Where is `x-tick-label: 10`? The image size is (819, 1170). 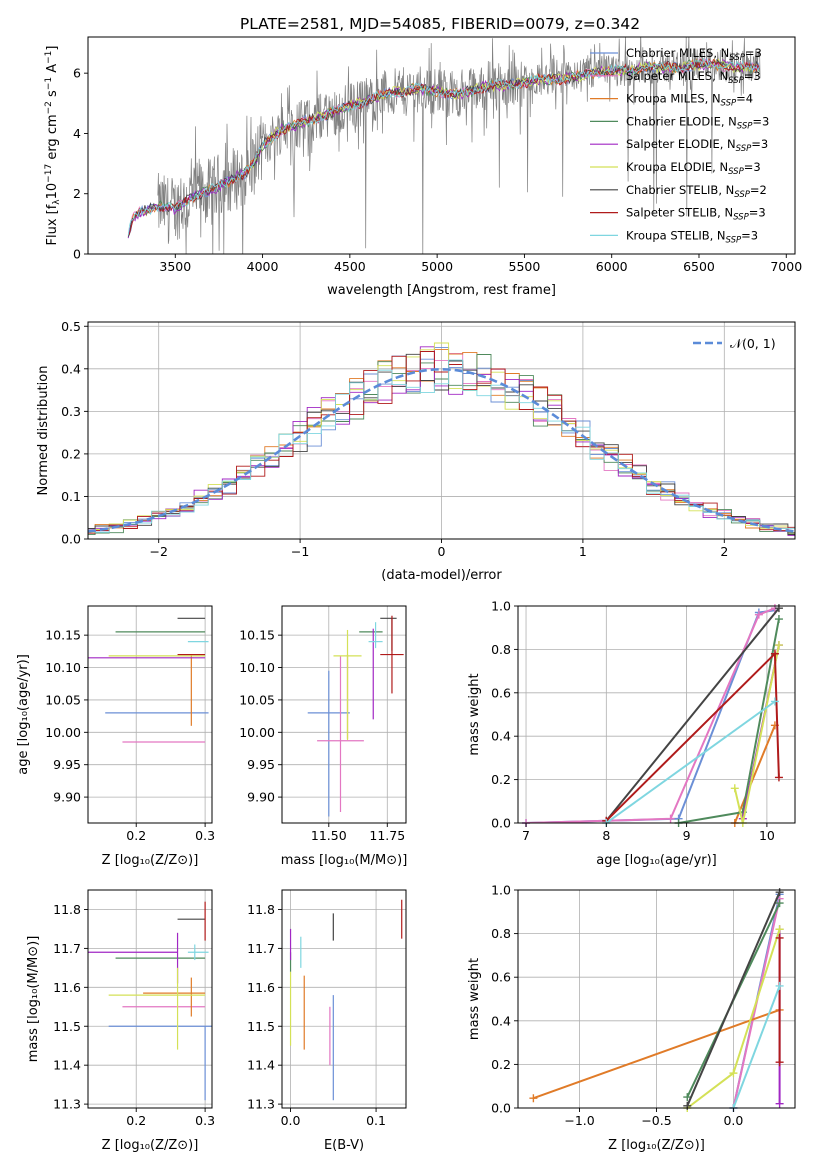 x-tick-label: 10 is located at coordinates (767, 835).